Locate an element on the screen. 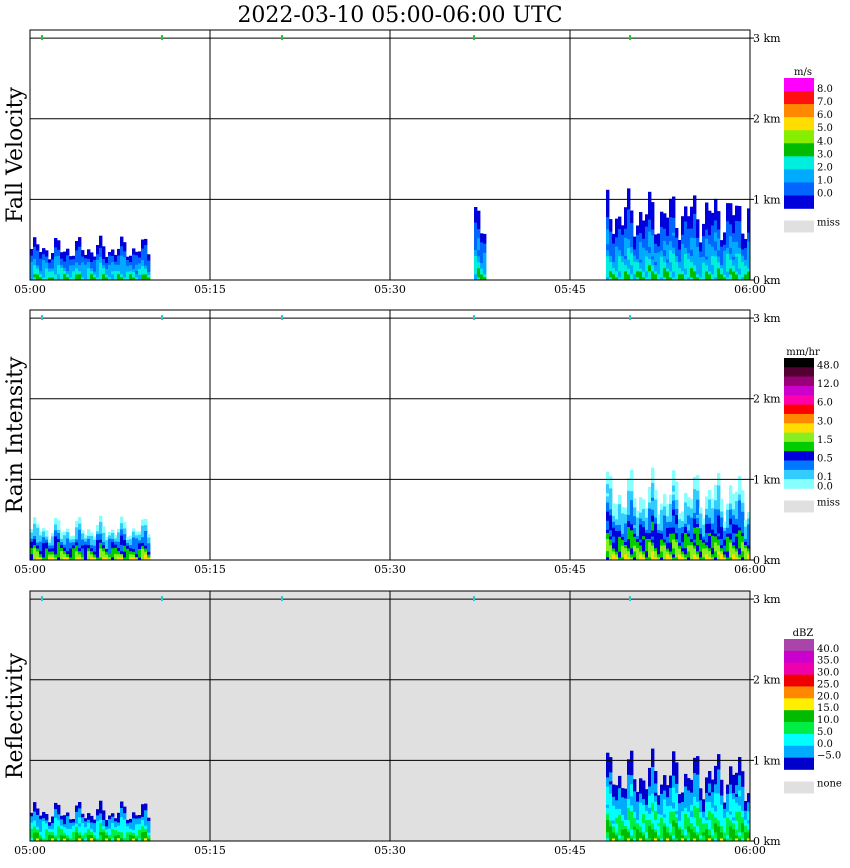 This screenshot has height=868, width=850. height-marker is located at coordinates (474, 318).